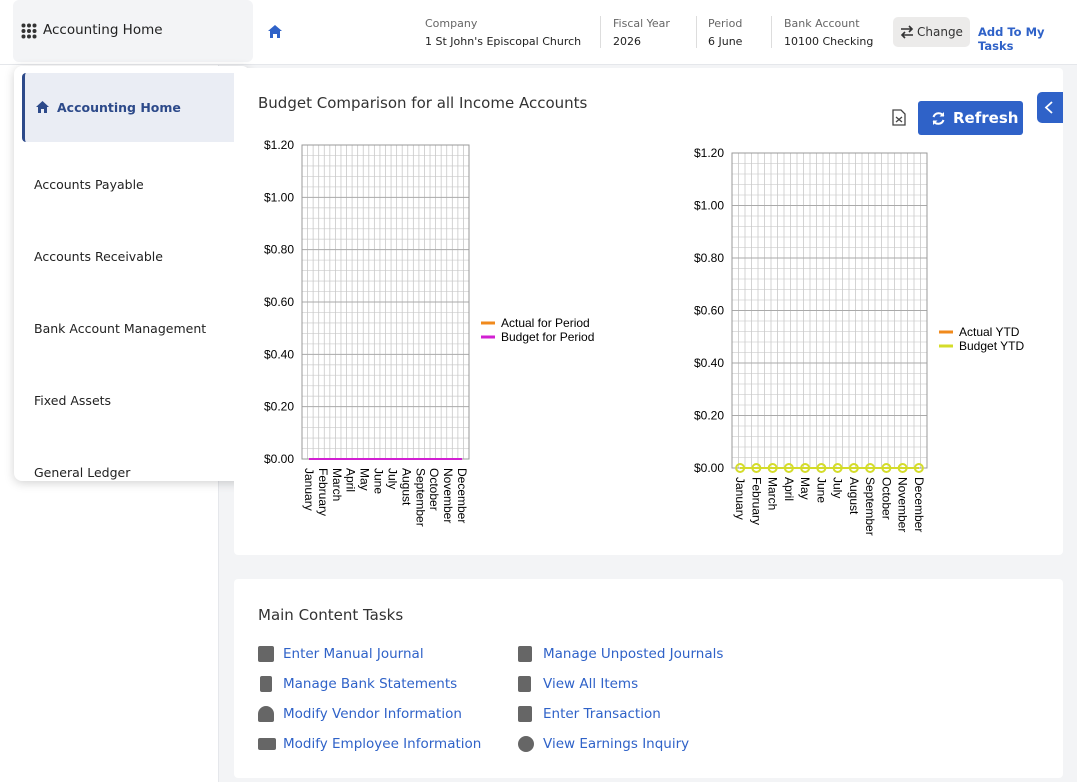 Image resolution: width=1077 pixels, height=782 pixels. I want to click on refresh-button: Refresh, so click(970, 118).